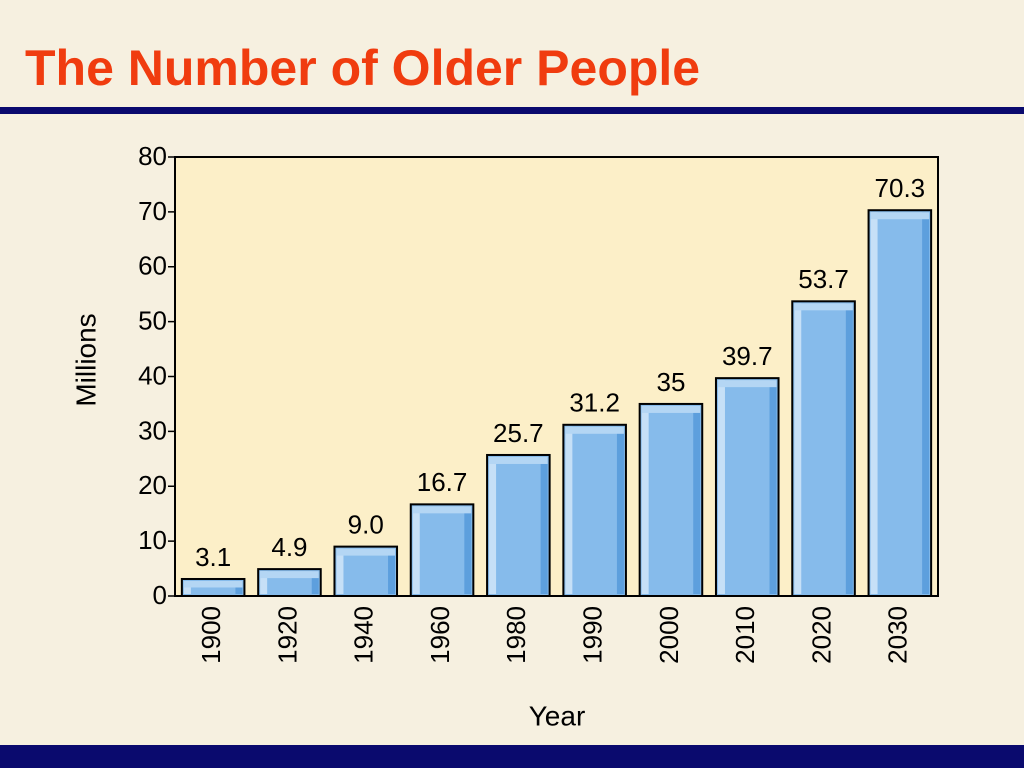  I want to click on y-tick-label: 50, so click(152, 321).